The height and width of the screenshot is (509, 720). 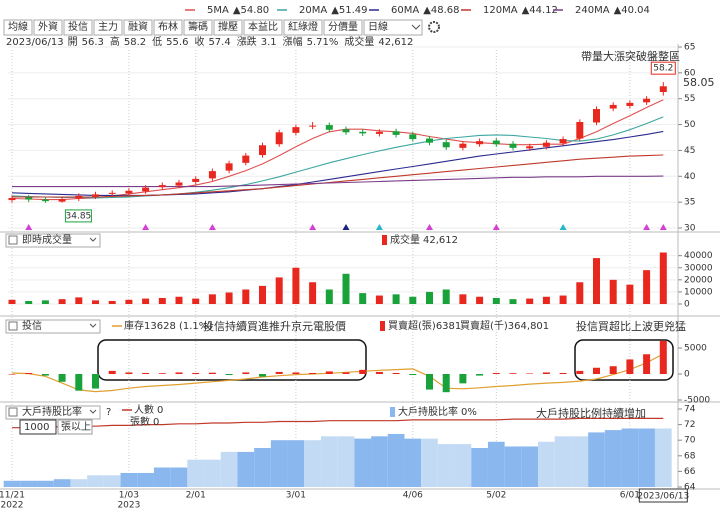 What do you see at coordinates (500, 10) in the screenshot?
I see `legend-name: 120MA` at bounding box center [500, 10].